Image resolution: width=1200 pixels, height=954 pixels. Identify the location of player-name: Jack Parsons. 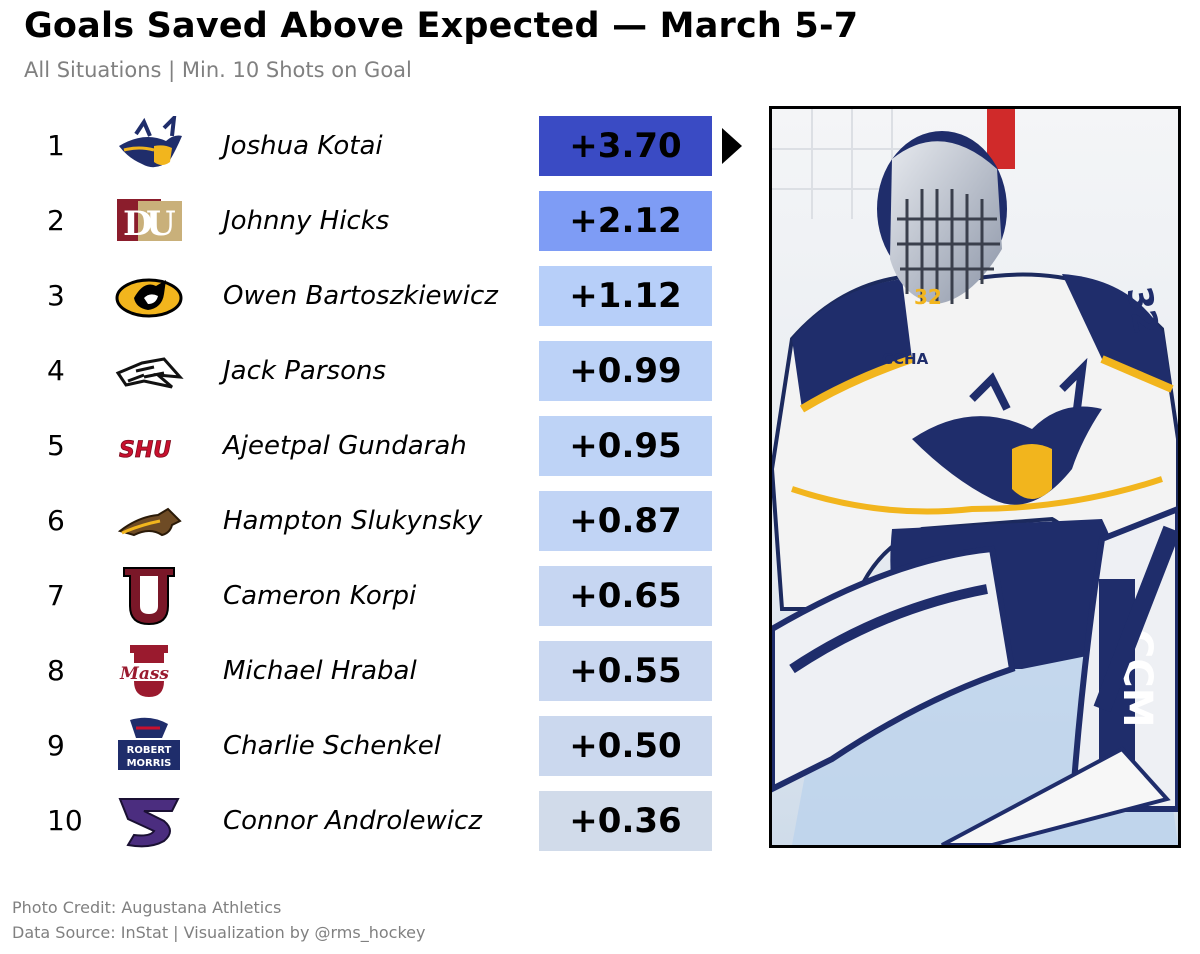
(304, 371).